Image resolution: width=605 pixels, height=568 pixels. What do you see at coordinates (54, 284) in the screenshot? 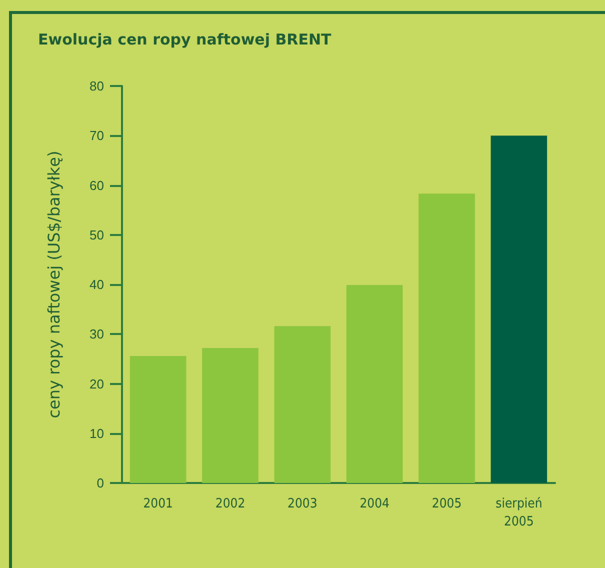
I see `y-axis-title: ceny ropy naftowej (US$/baryłkę)` at bounding box center [54, 284].